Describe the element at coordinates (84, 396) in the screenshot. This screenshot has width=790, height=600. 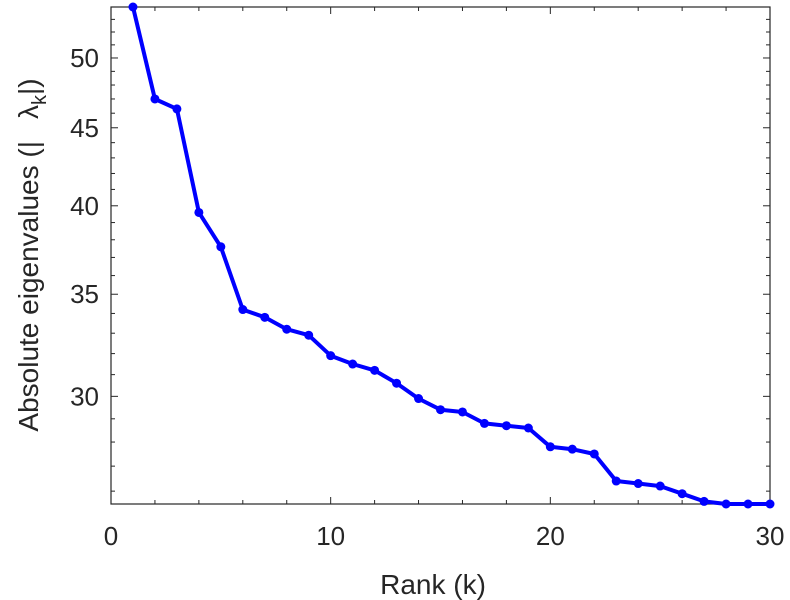
I see `y-tick-label: 30` at that location.